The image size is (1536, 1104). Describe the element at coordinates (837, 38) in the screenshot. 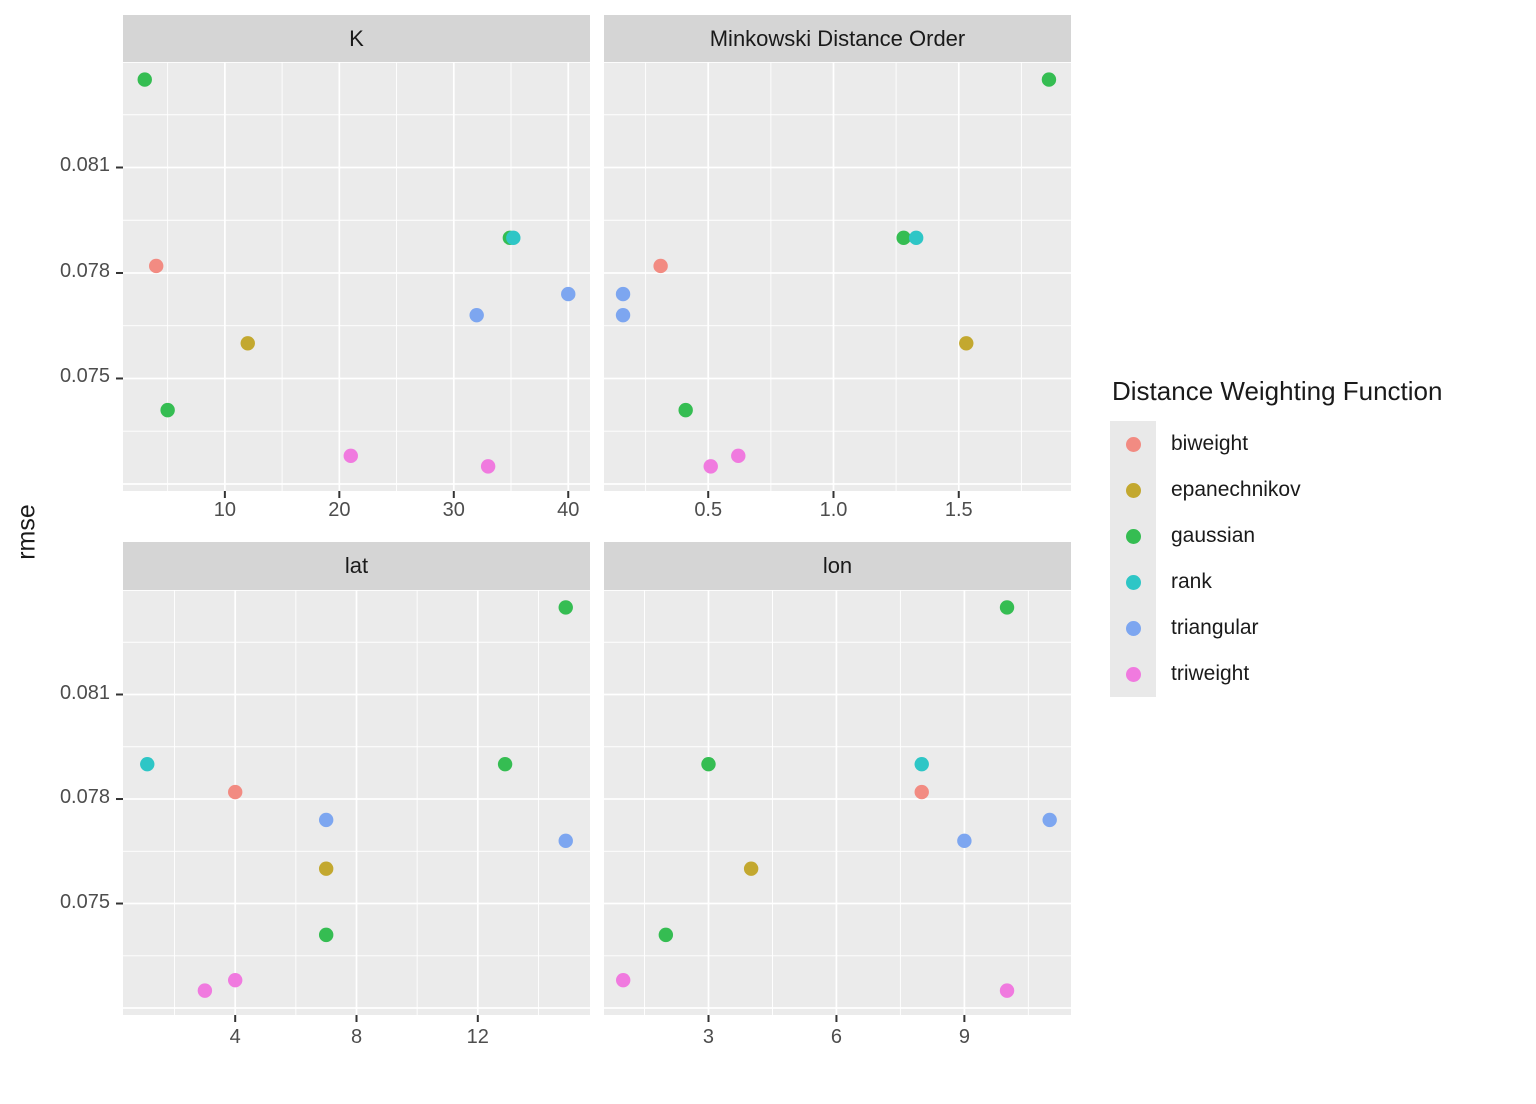

I see `facet-strip-minkowski-distance-order: Minkowski Distance Order` at that location.